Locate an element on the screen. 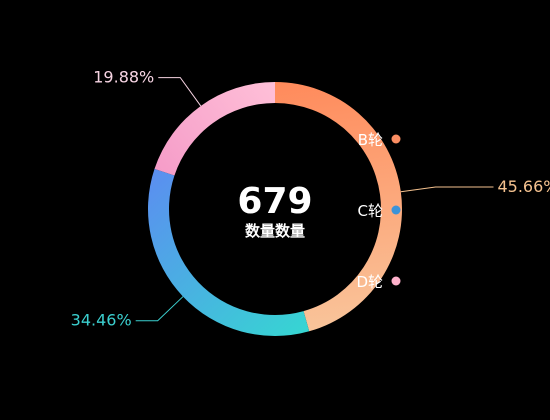 This screenshot has height=420, width=550. legend-label-c: C轮 is located at coordinates (370, 211).